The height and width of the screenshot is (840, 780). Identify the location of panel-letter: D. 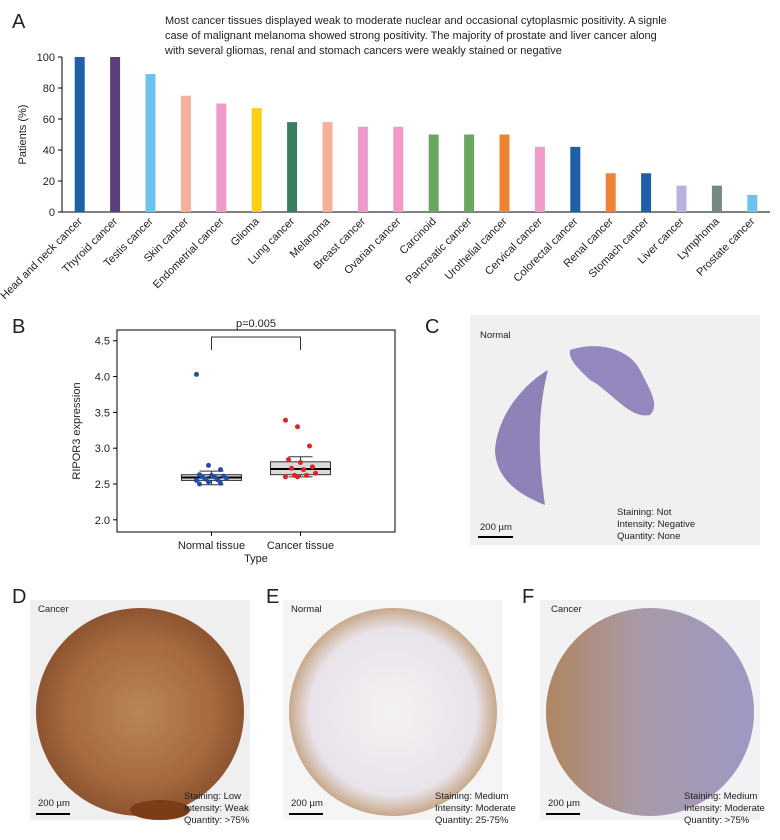
(19, 597).